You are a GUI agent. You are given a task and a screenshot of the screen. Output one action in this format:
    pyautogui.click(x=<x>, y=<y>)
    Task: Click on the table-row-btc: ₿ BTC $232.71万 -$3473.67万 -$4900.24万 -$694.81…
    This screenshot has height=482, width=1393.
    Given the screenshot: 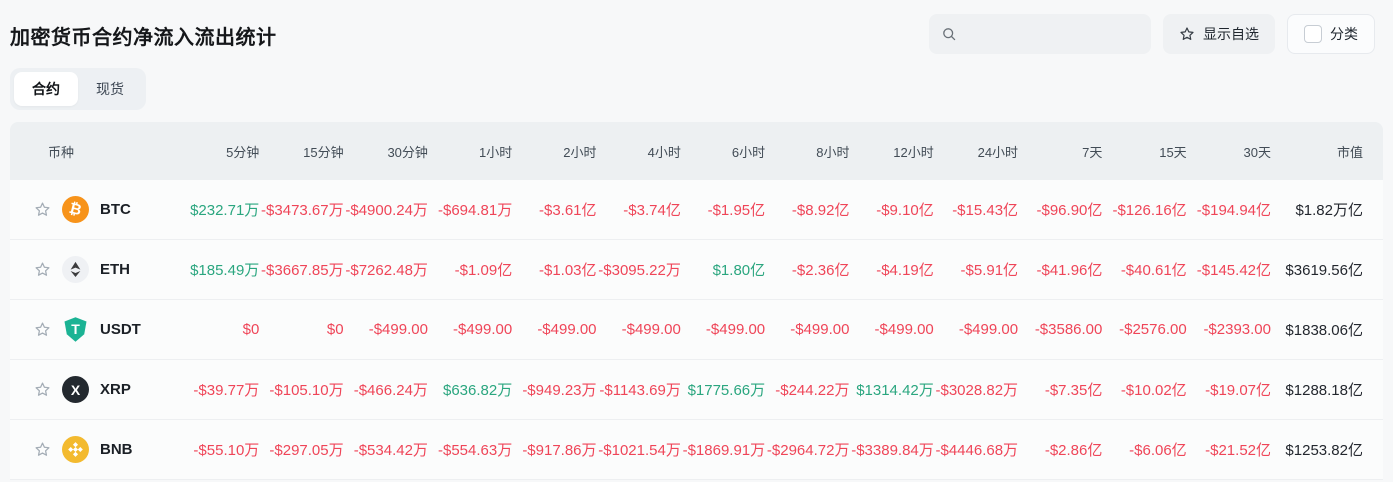 What is the action you would take?
    pyautogui.click(x=696, y=210)
    